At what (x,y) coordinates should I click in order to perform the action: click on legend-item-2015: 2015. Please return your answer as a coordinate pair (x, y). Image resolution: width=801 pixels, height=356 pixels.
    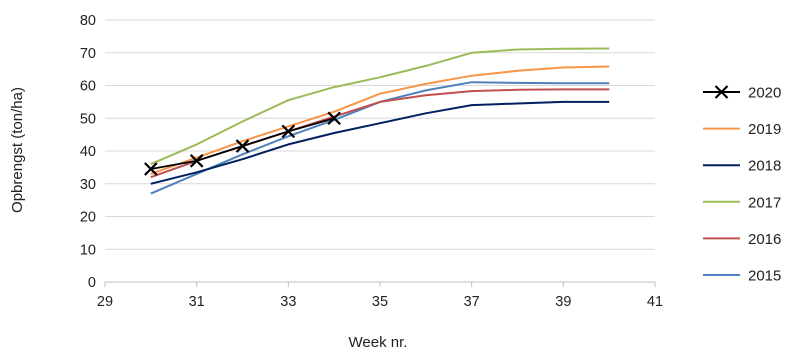
    Looking at the image, I should click on (742, 276).